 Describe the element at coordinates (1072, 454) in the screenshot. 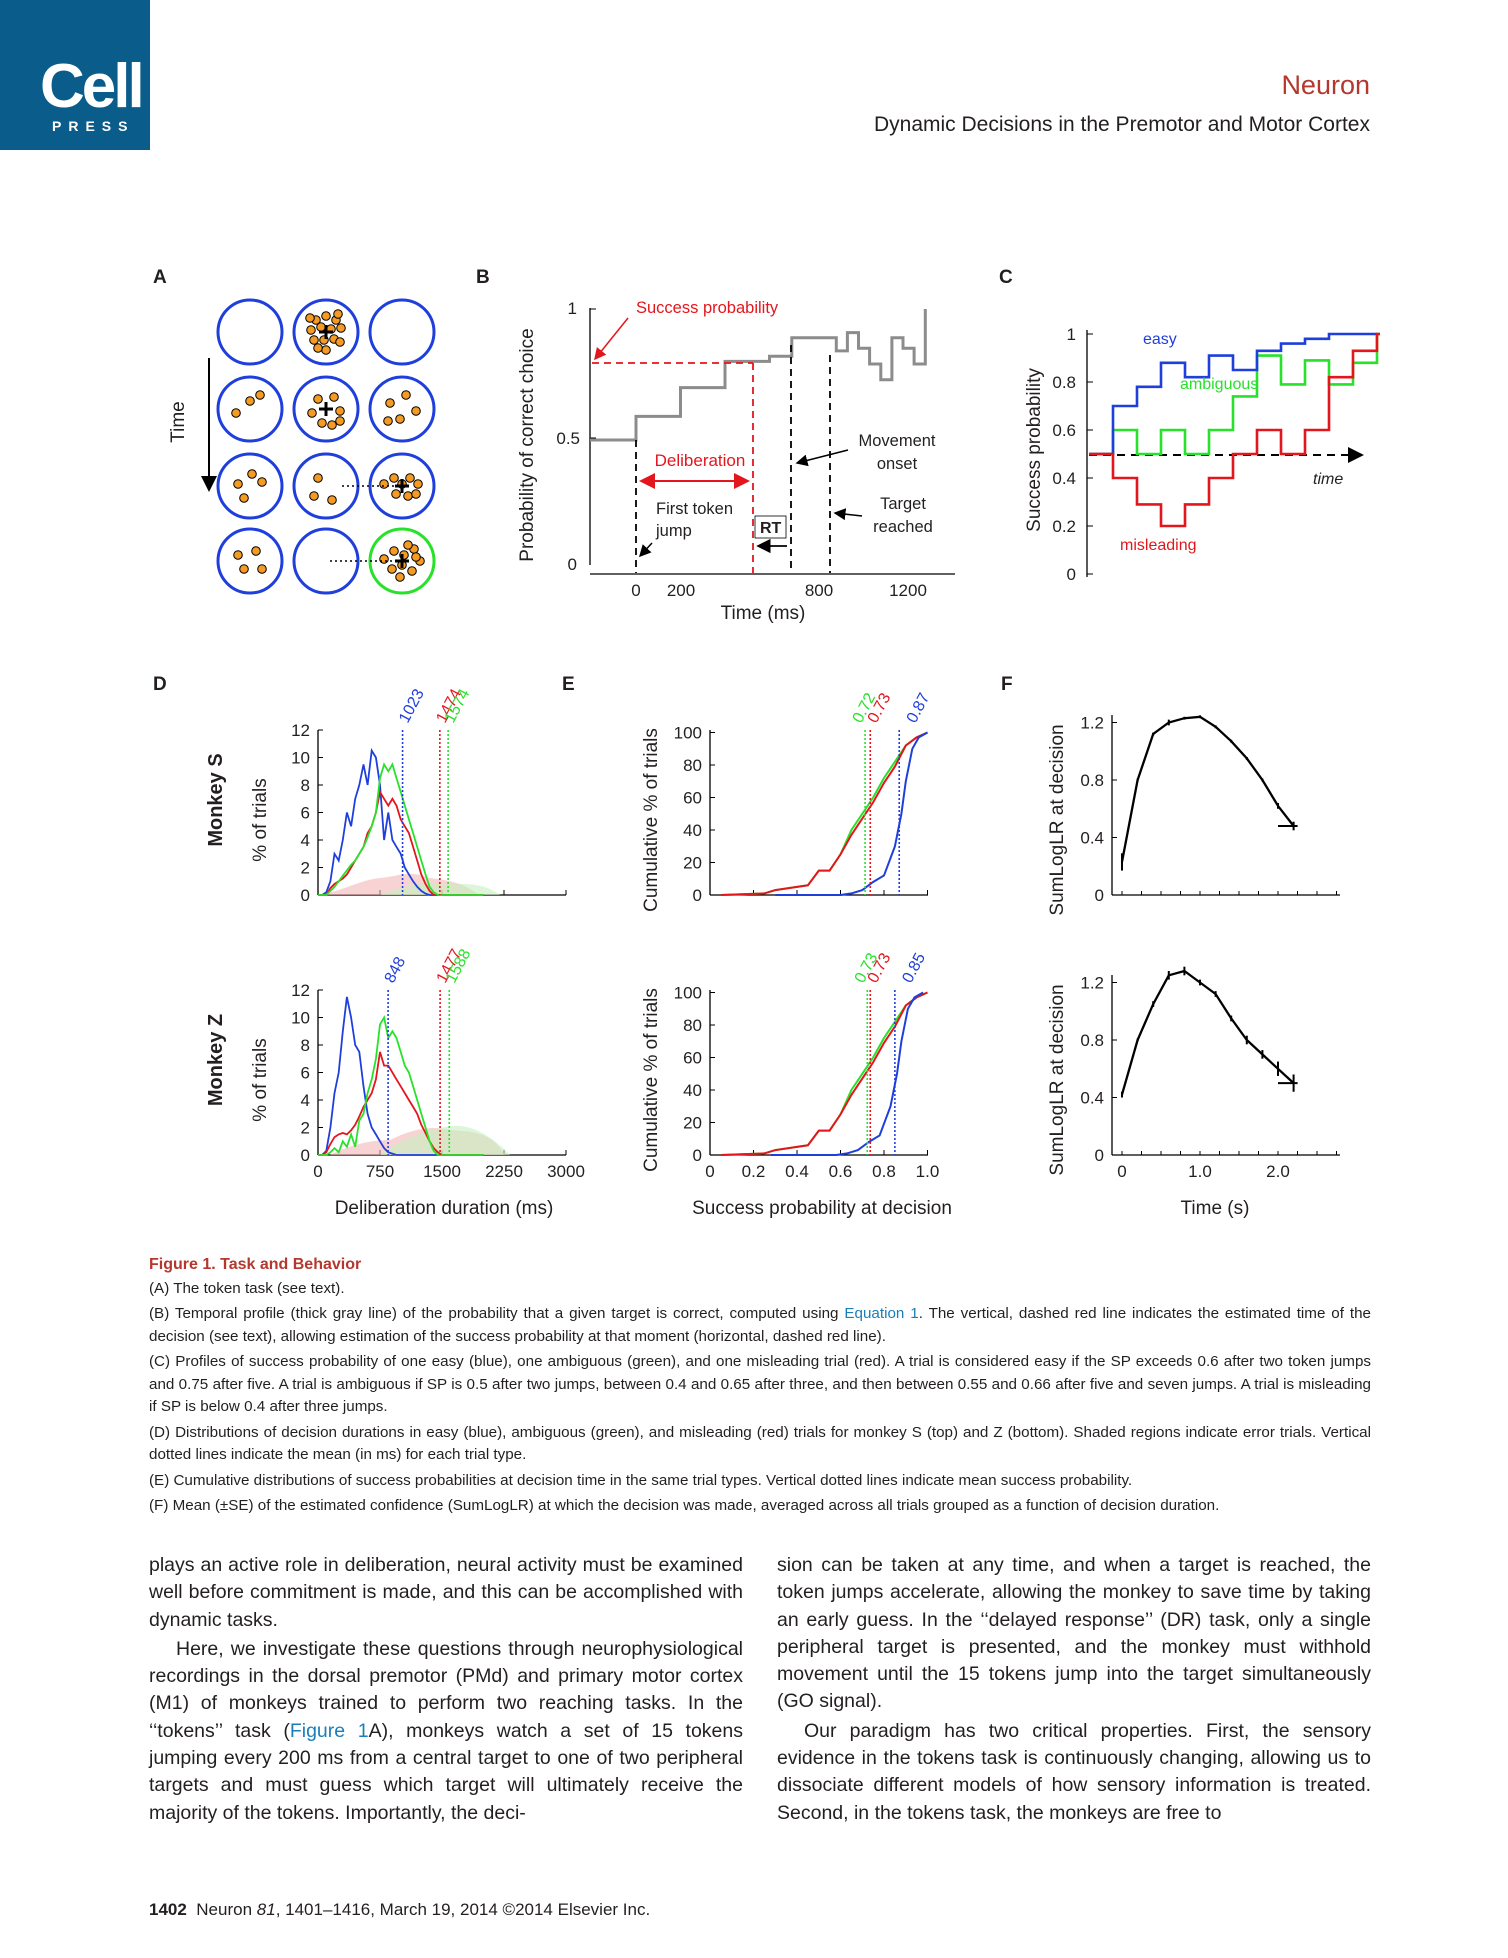

I see `c-yticks: 0 0.2 0.4 0.6 0.8 1` at that location.